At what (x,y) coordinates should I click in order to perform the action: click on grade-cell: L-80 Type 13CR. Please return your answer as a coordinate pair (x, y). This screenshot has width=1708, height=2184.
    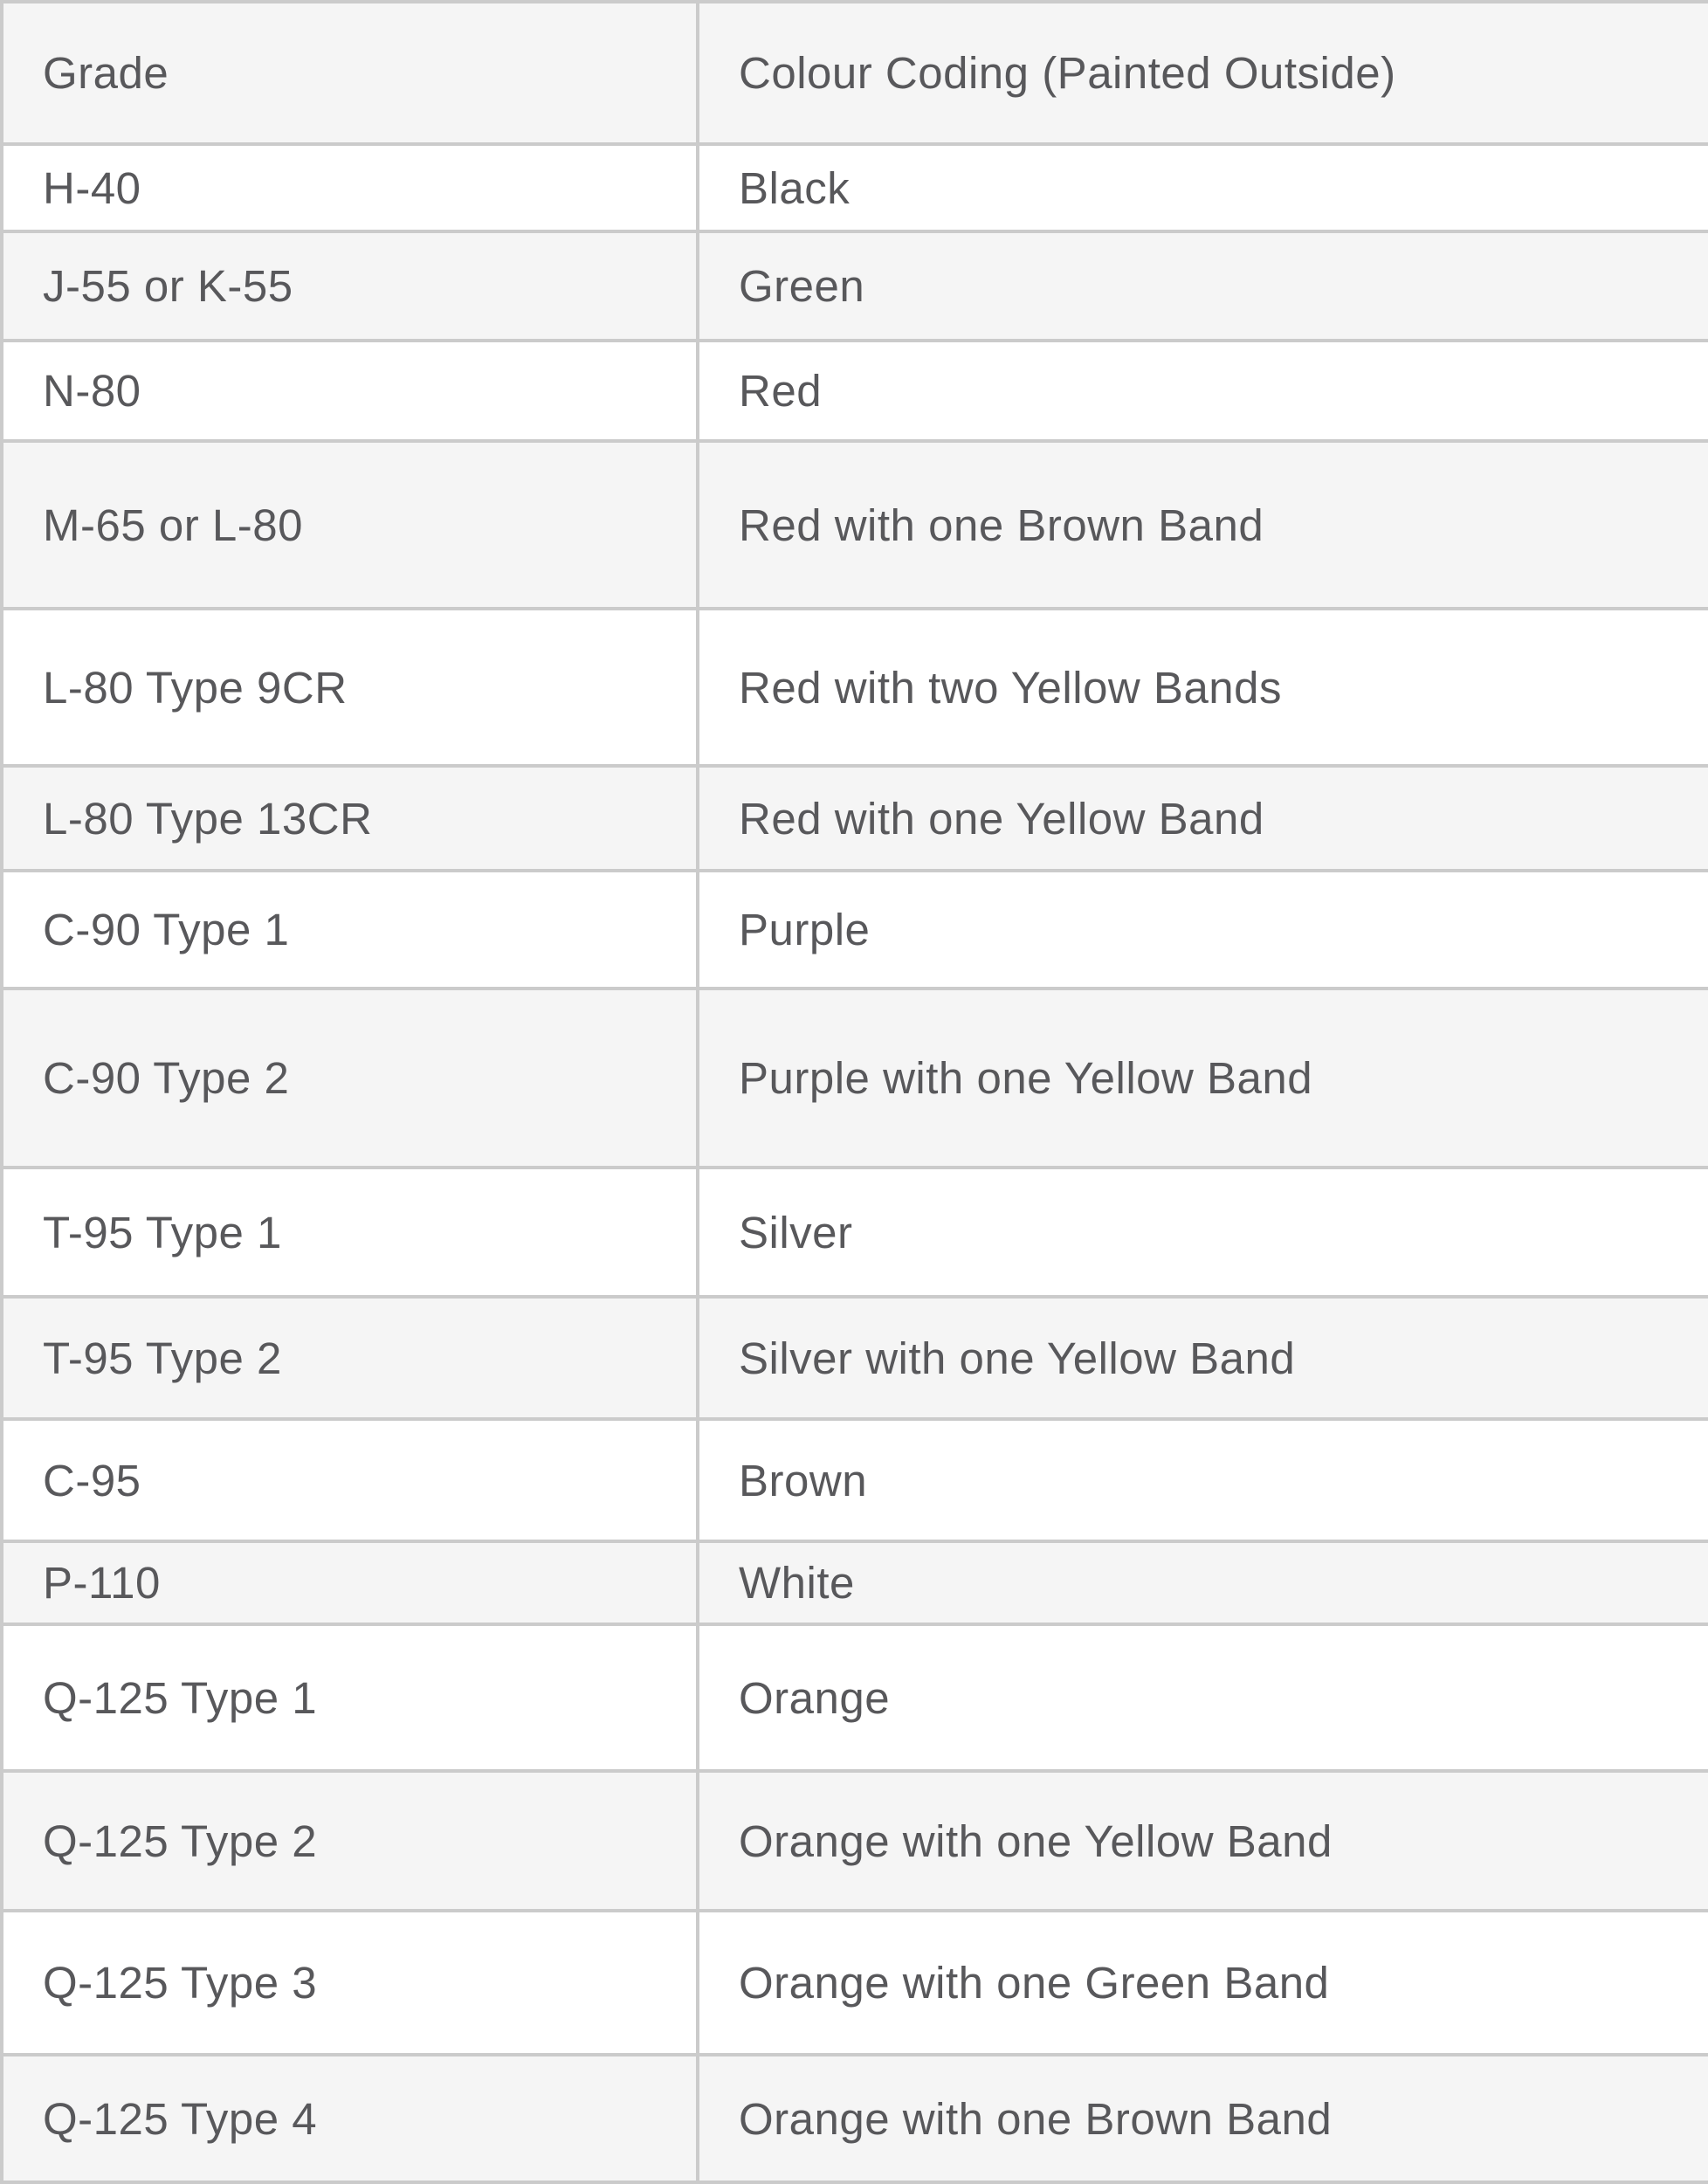
    Looking at the image, I should click on (349, 818).